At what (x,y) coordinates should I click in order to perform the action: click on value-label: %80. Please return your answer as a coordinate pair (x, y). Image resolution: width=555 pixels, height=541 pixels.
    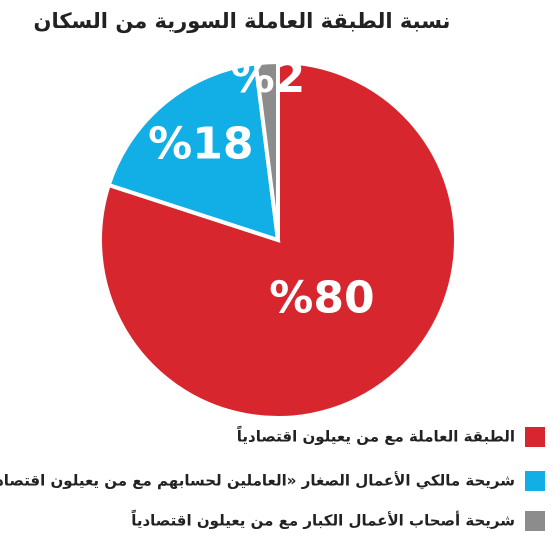
    Looking at the image, I should click on (321, 297).